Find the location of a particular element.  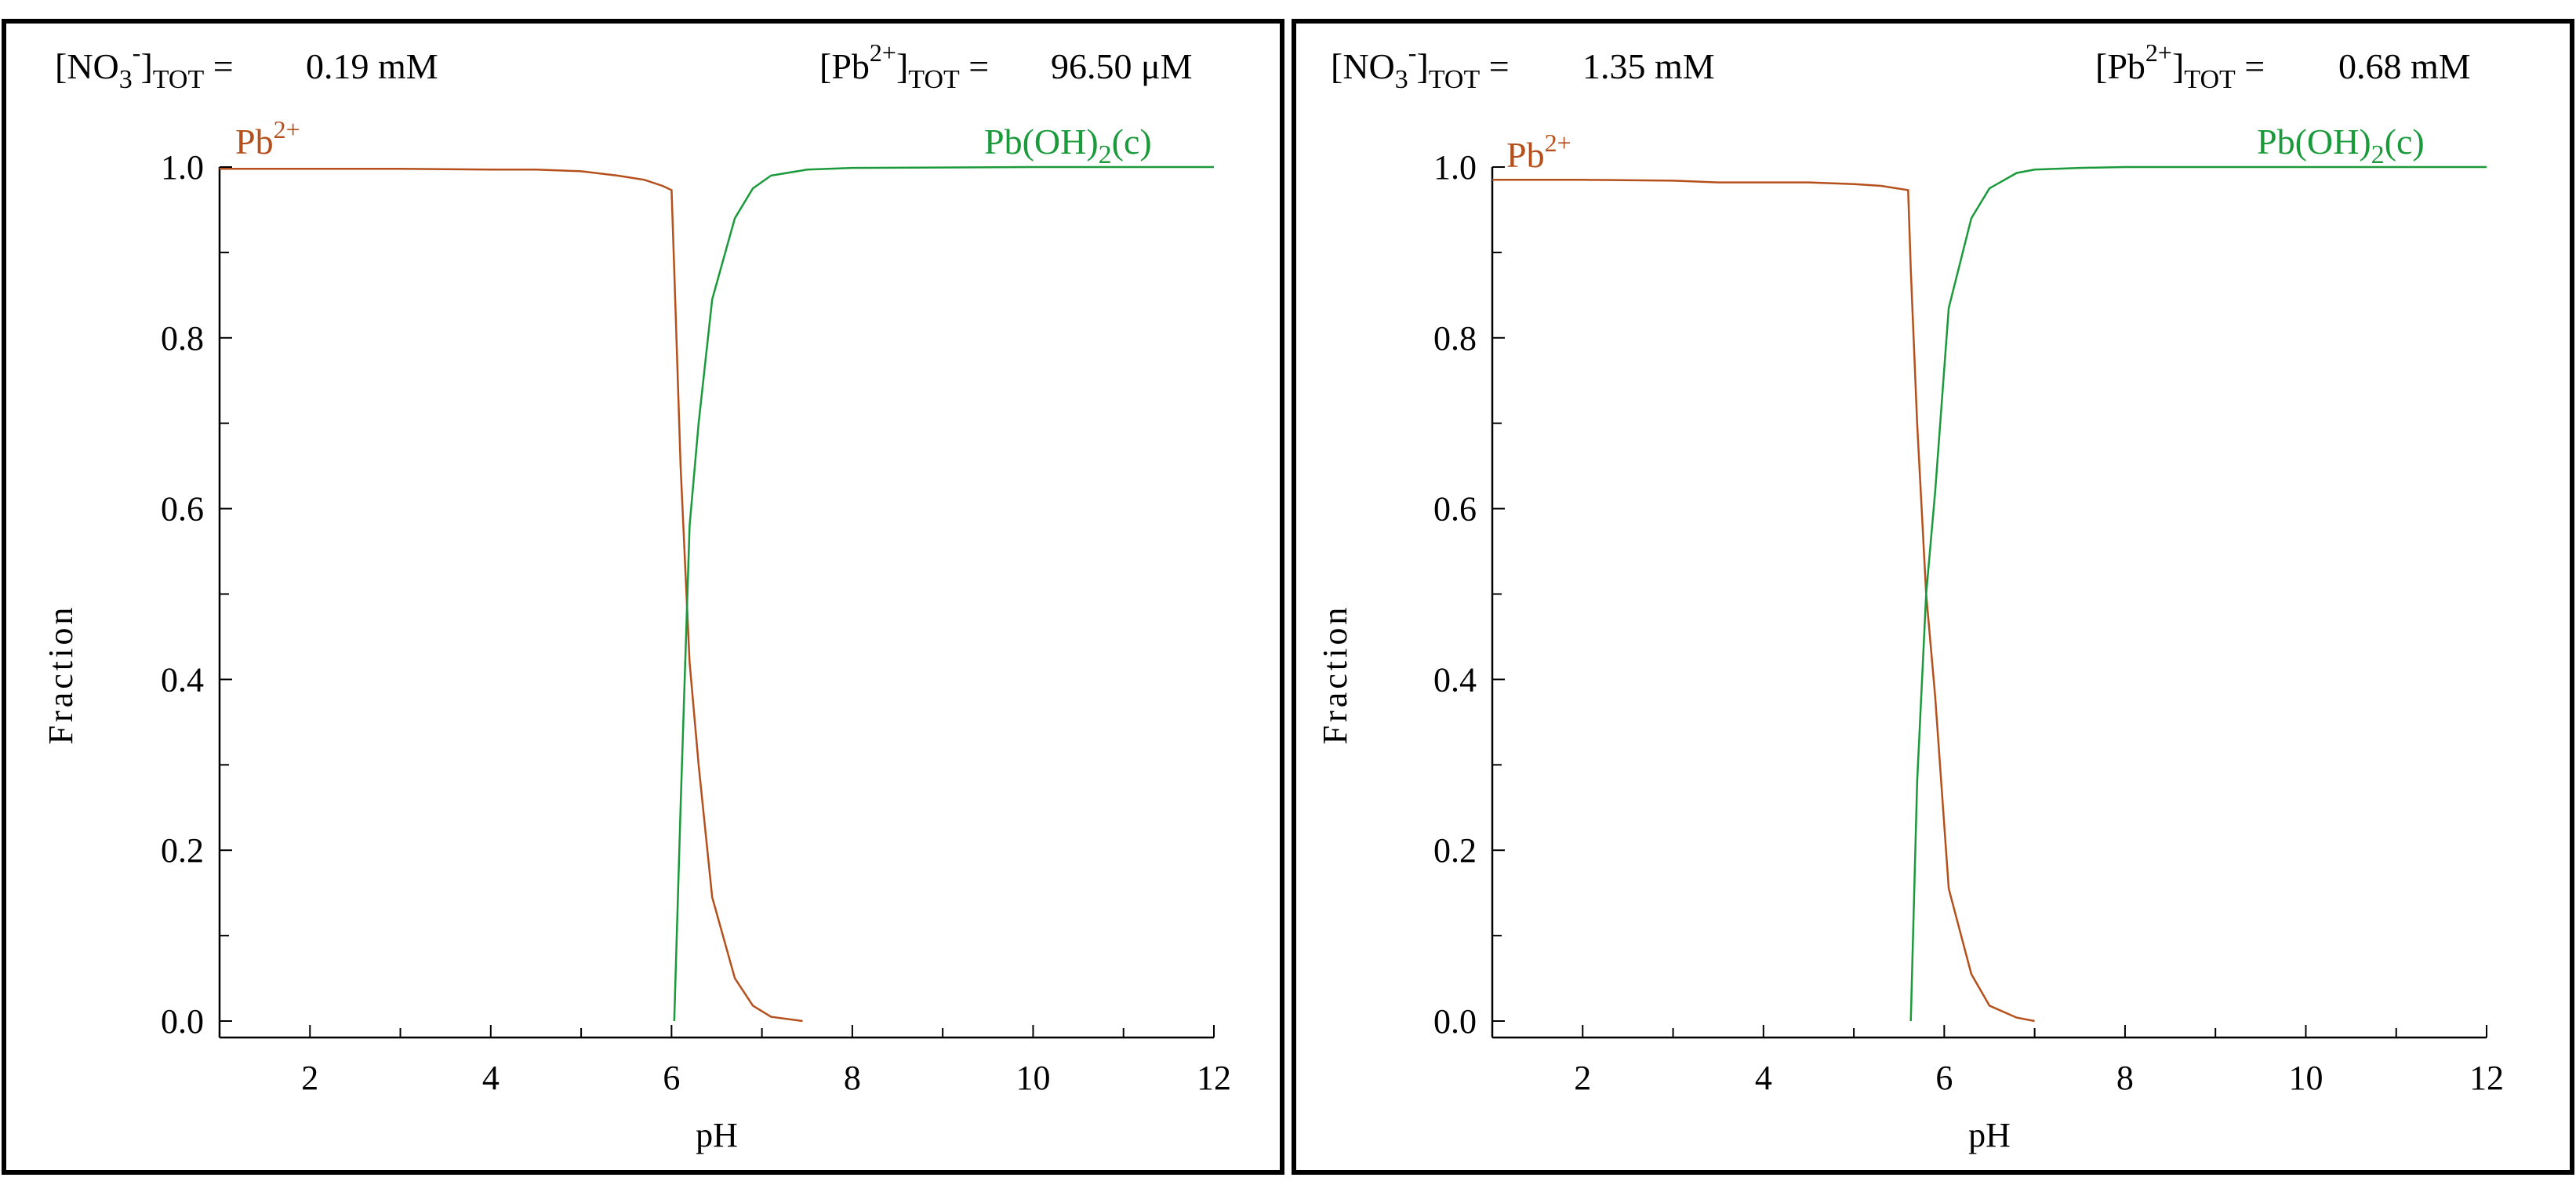

header-lead-value: 96.50 μM is located at coordinates (1122, 66).